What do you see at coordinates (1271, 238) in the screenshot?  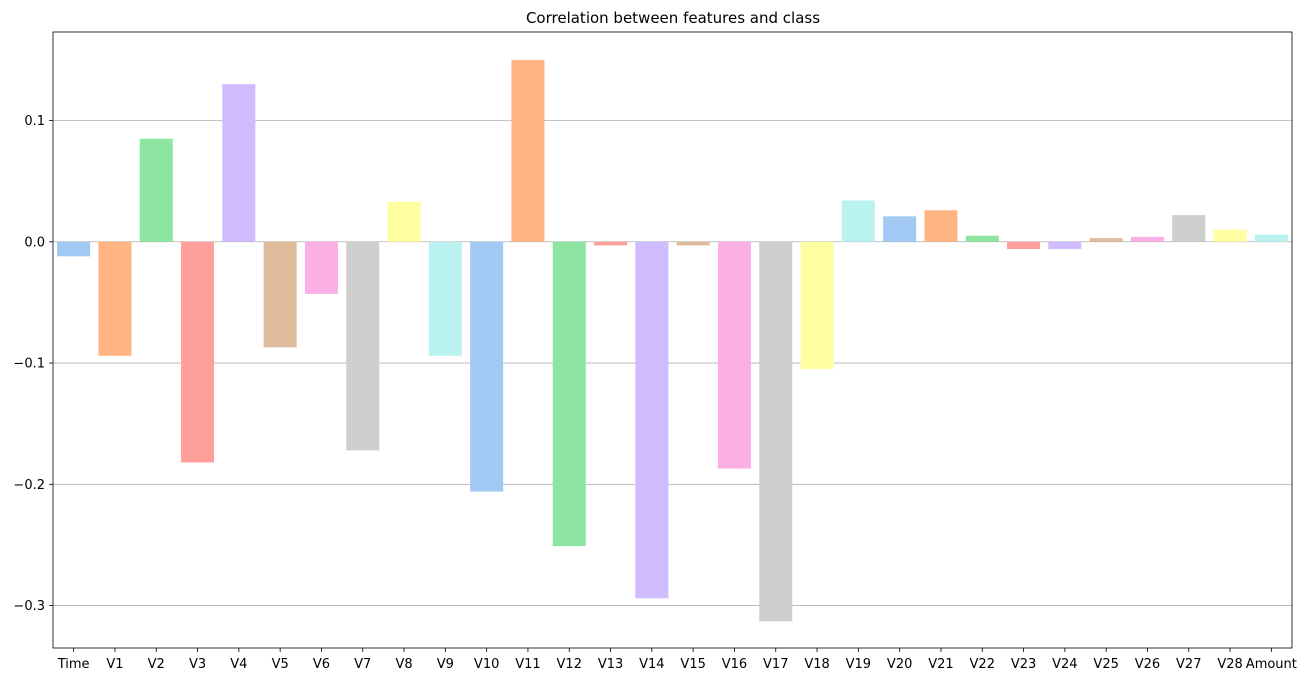 I see `bar-amount` at bounding box center [1271, 238].